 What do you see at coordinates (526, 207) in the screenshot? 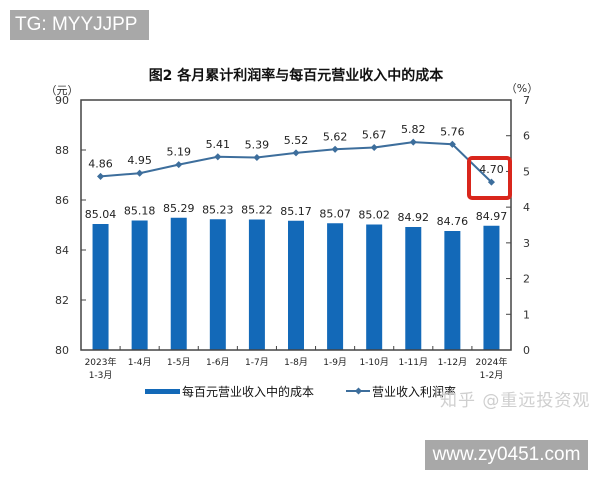
I see `right-tick-label: 4` at bounding box center [526, 207].